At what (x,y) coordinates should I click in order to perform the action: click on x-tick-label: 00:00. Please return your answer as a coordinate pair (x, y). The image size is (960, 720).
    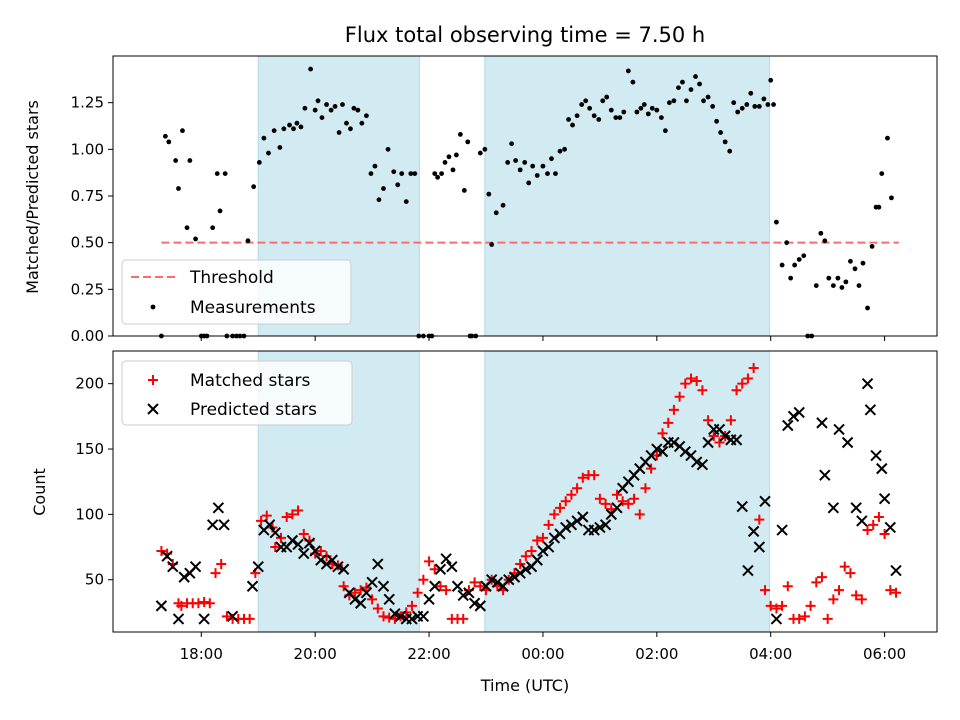
    Looking at the image, I should click on (542, 654).